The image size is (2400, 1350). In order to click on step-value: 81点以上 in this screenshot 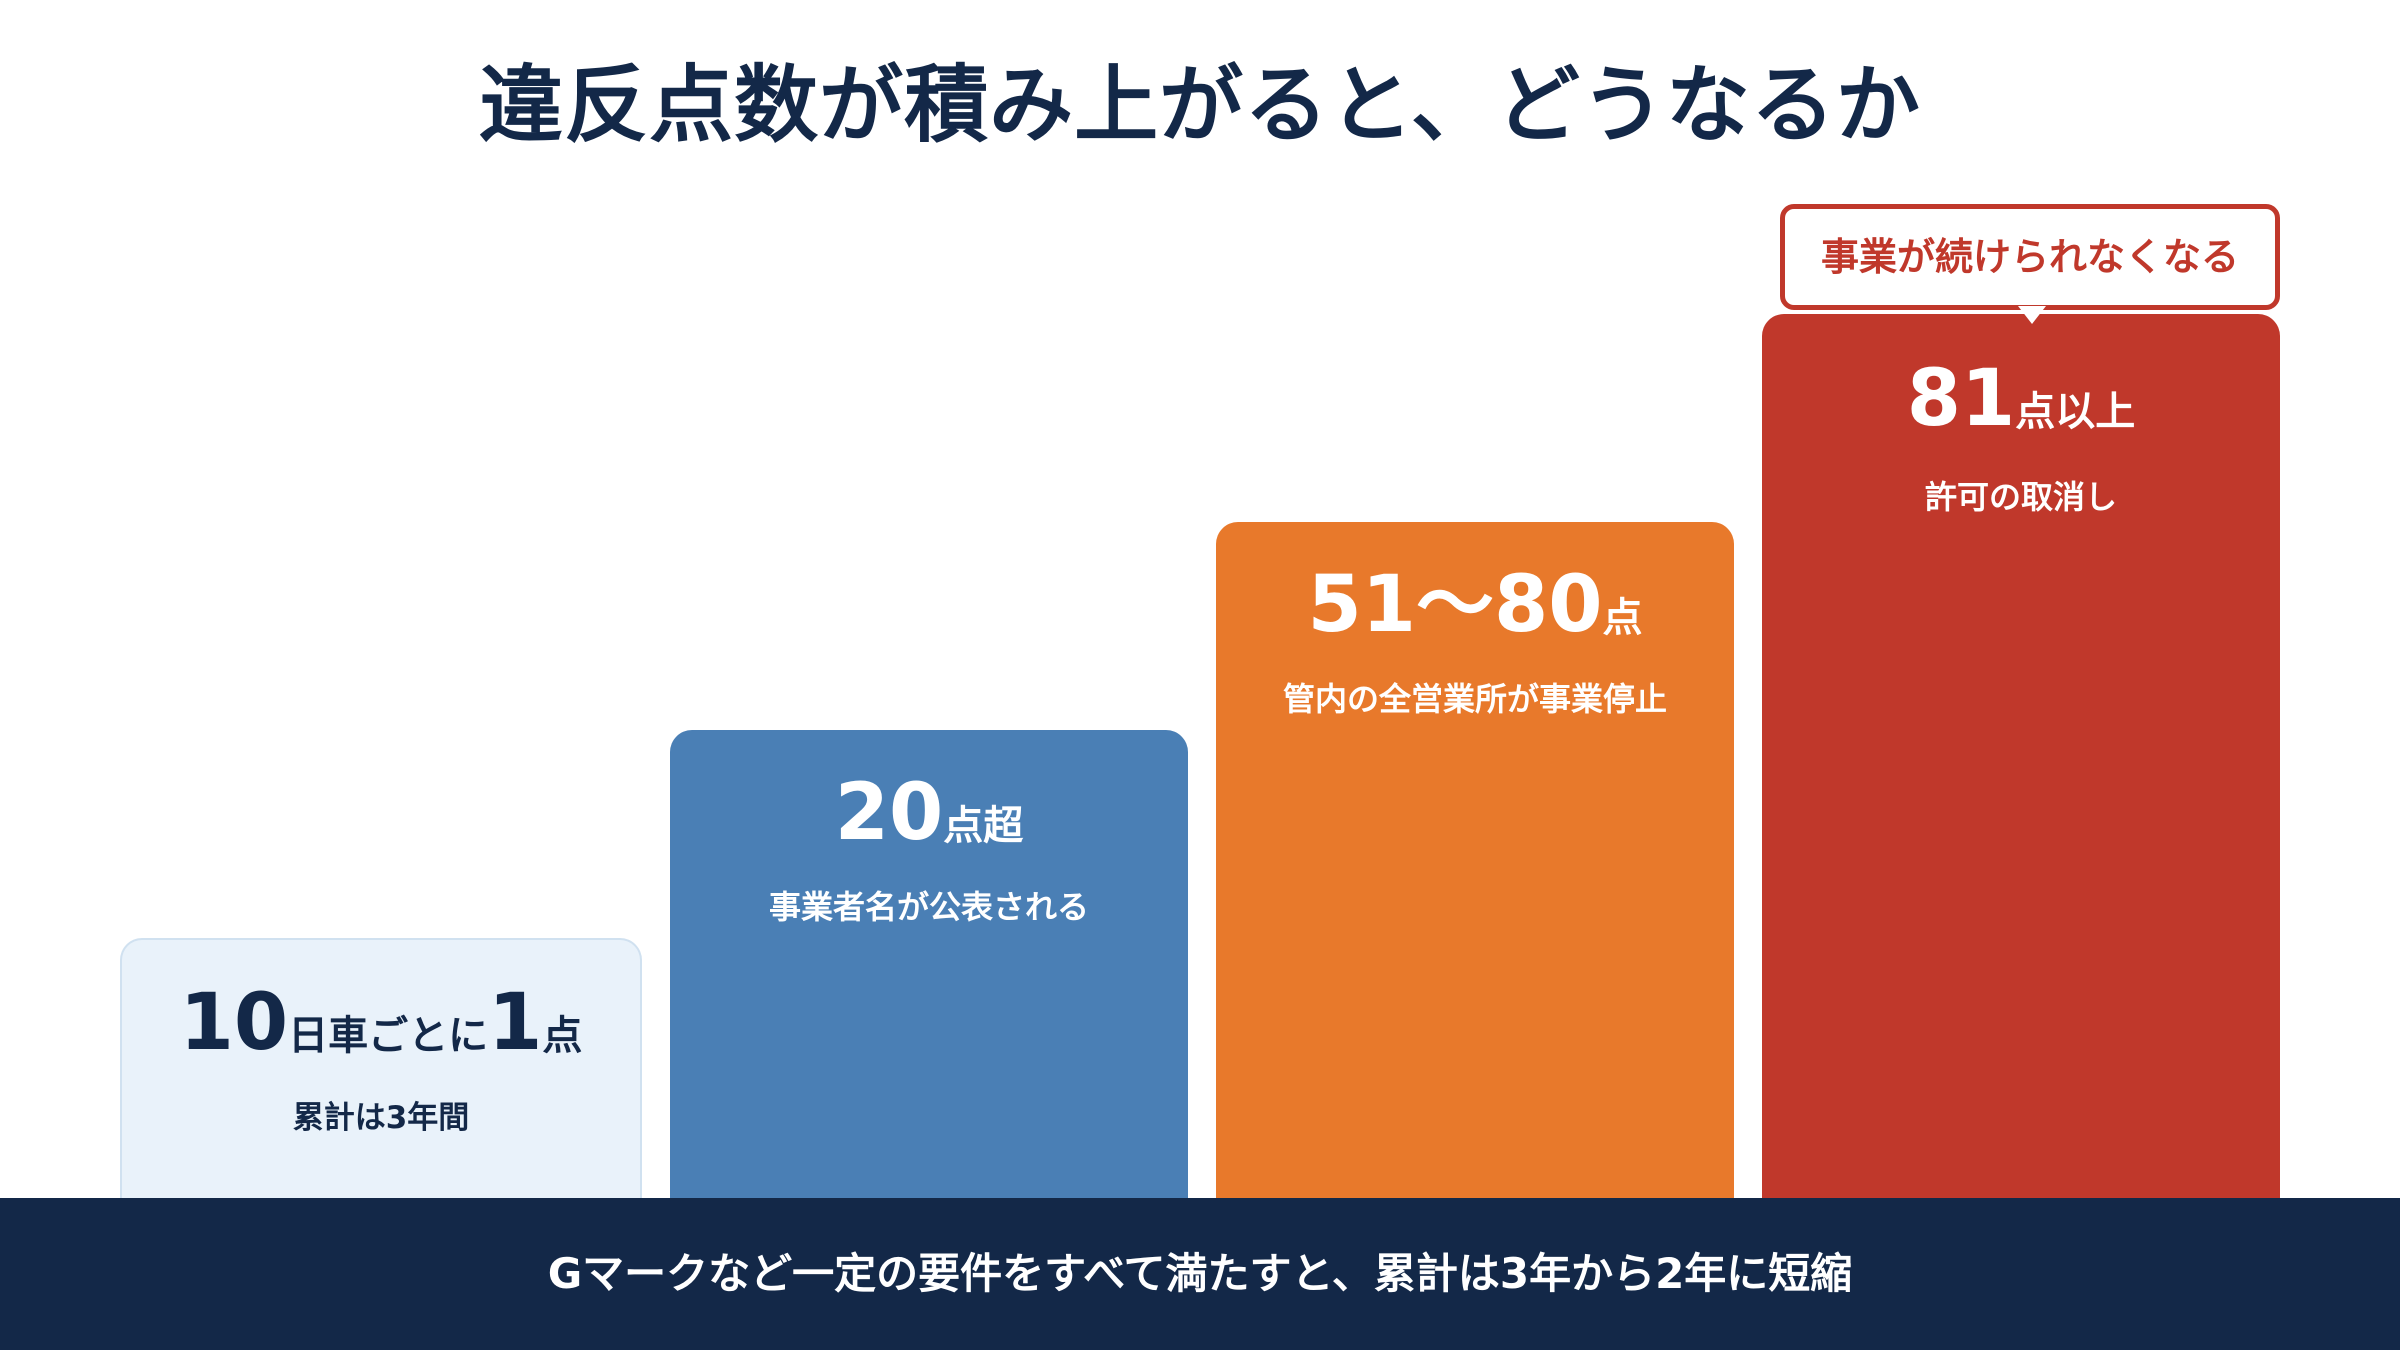, I will do `click(2021, 399)`.